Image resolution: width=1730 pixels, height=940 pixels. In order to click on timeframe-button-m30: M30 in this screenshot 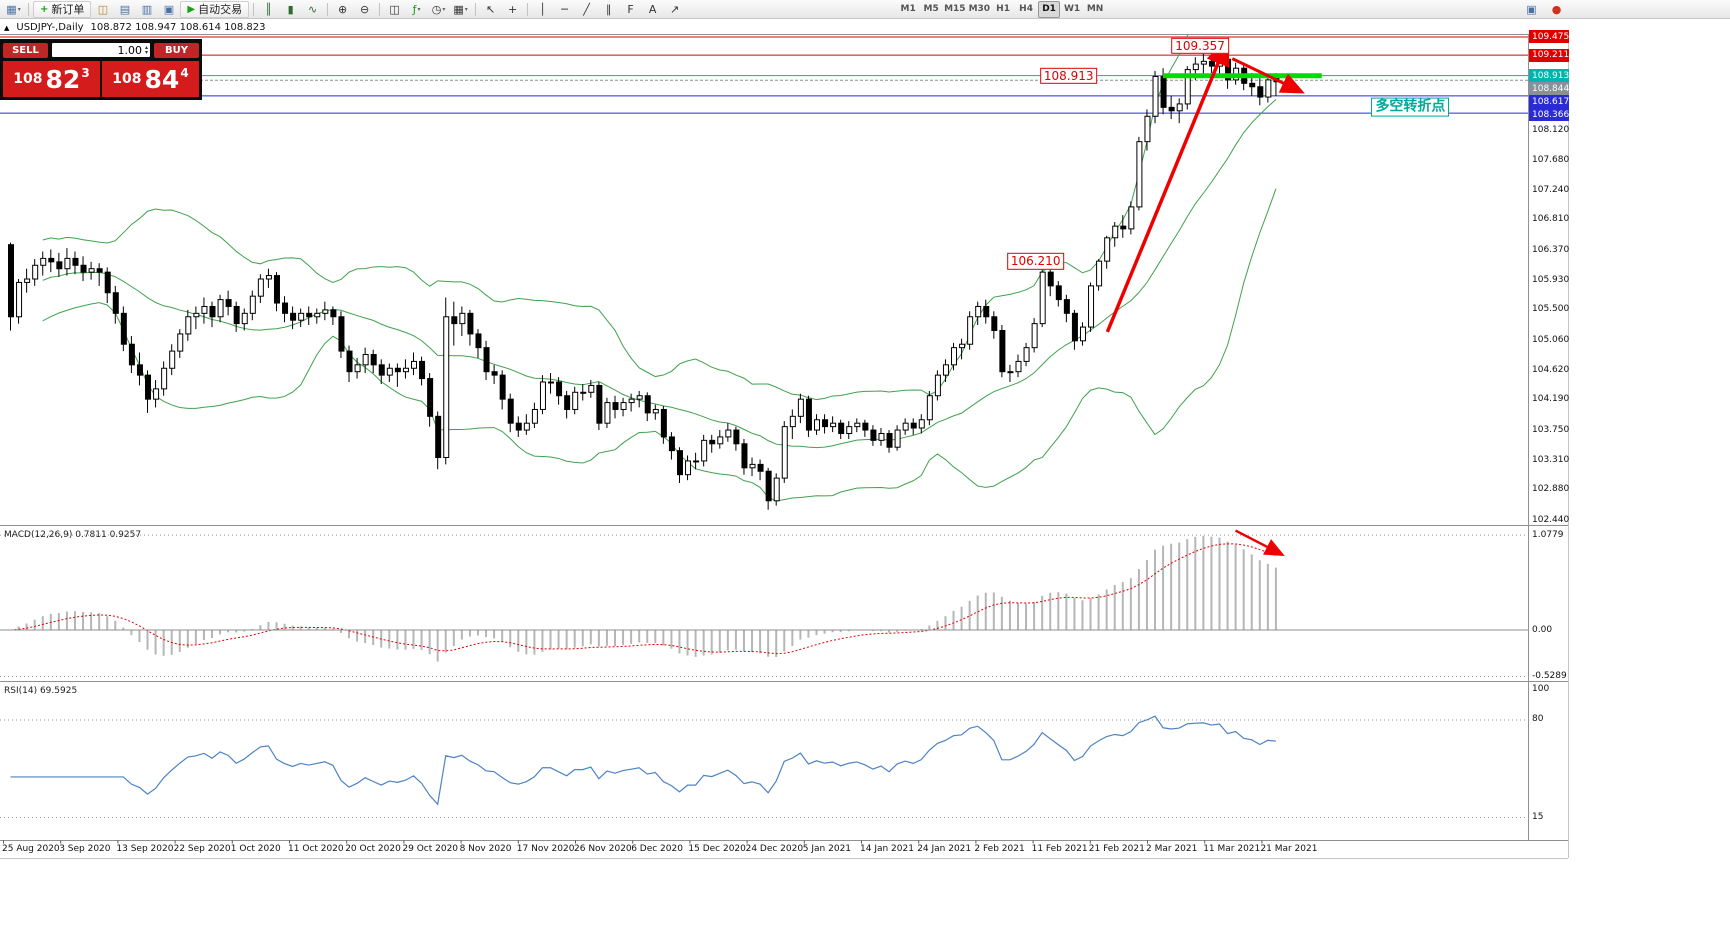, I will do `click(979, 9)`.